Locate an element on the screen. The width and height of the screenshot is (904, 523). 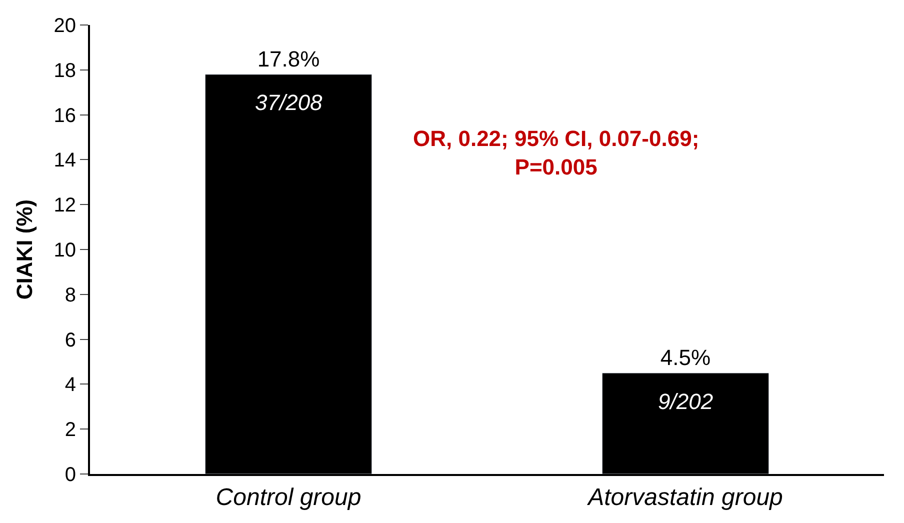
annotation: OR, 0.22; 95% CI, 0.07-0.69; P=0.005 is located at coordinates (556, 153).